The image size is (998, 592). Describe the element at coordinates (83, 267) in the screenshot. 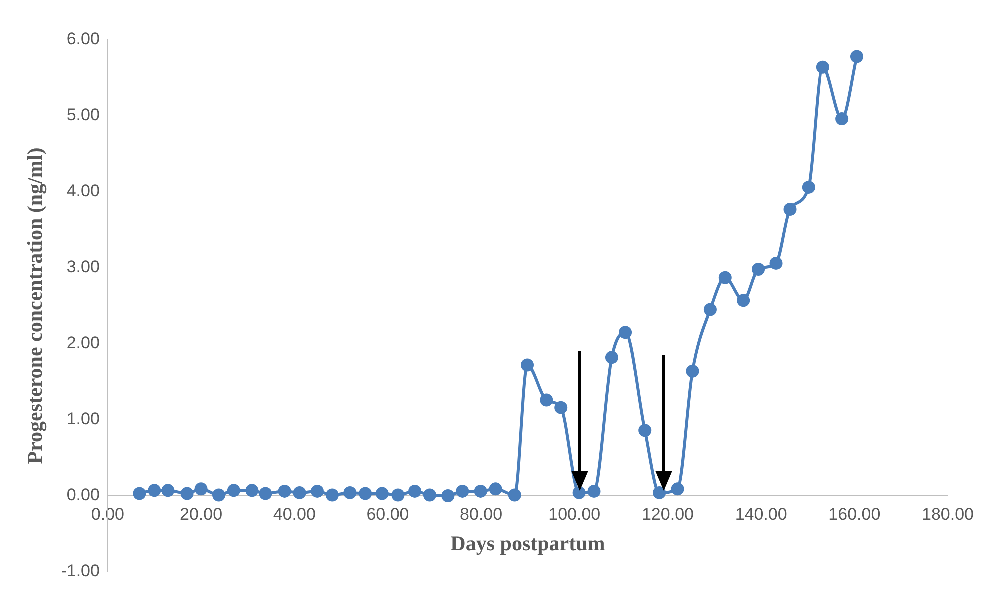

I see `y-tick-label: 3.00` at that location.